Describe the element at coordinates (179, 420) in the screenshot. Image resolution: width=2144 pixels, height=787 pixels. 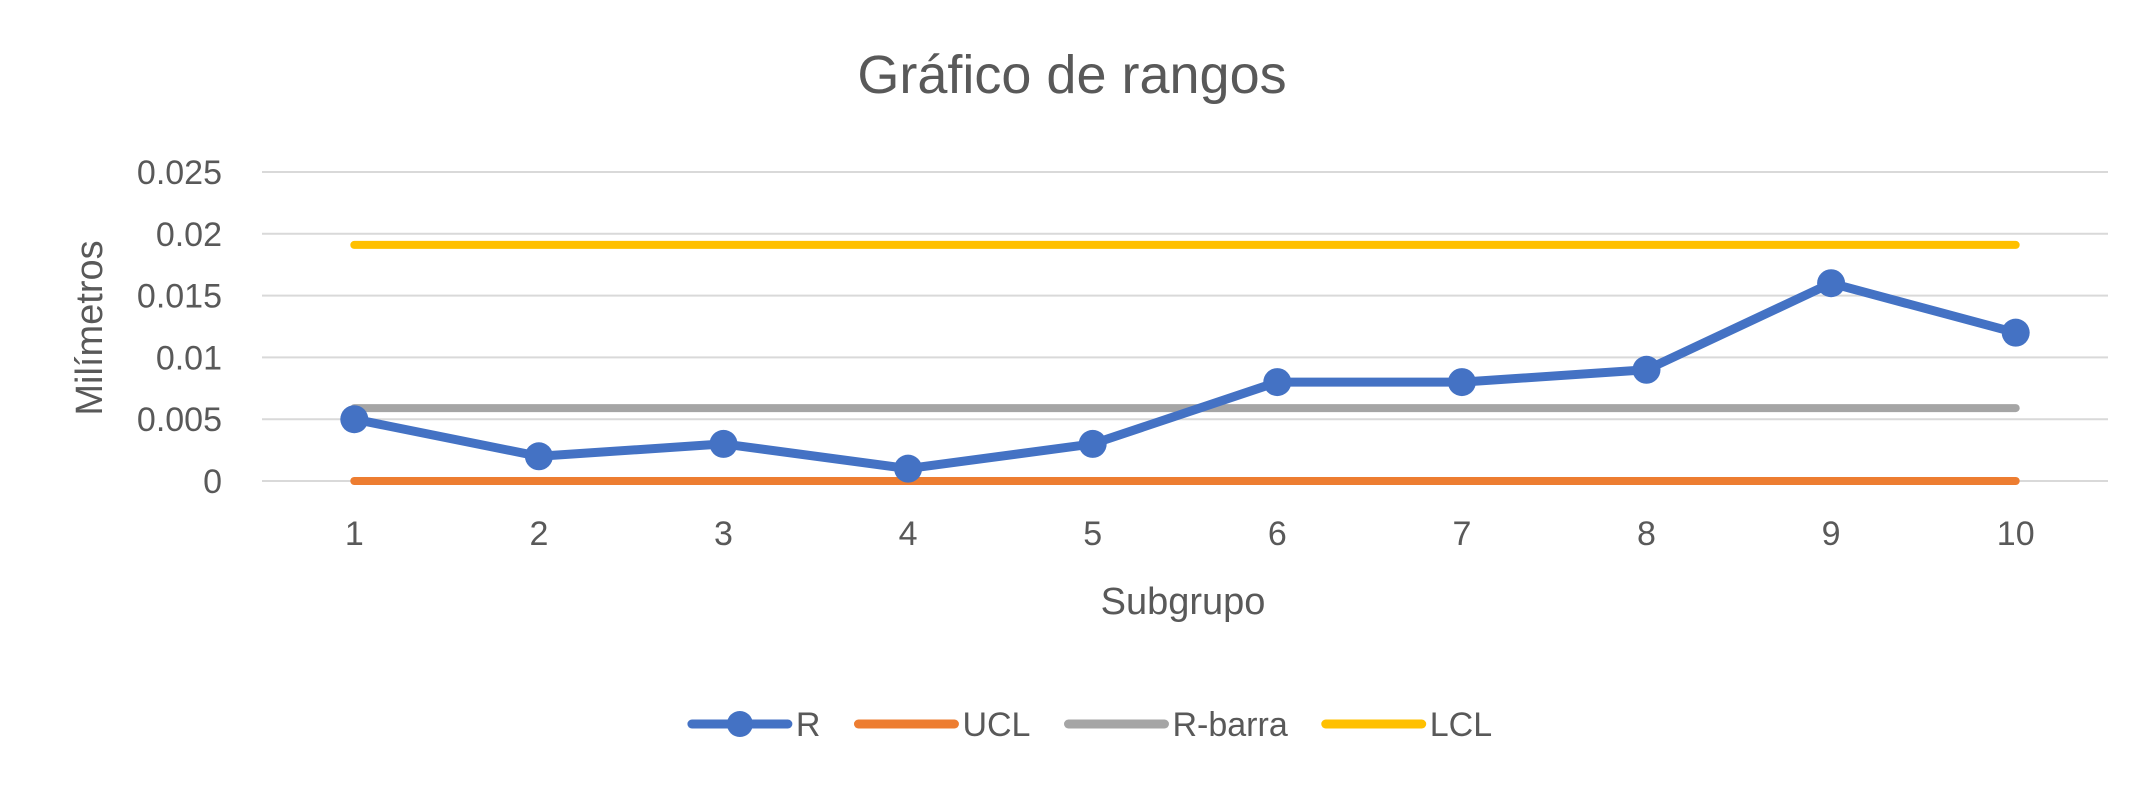
I see `y-tick-label: 0.005` at that location.